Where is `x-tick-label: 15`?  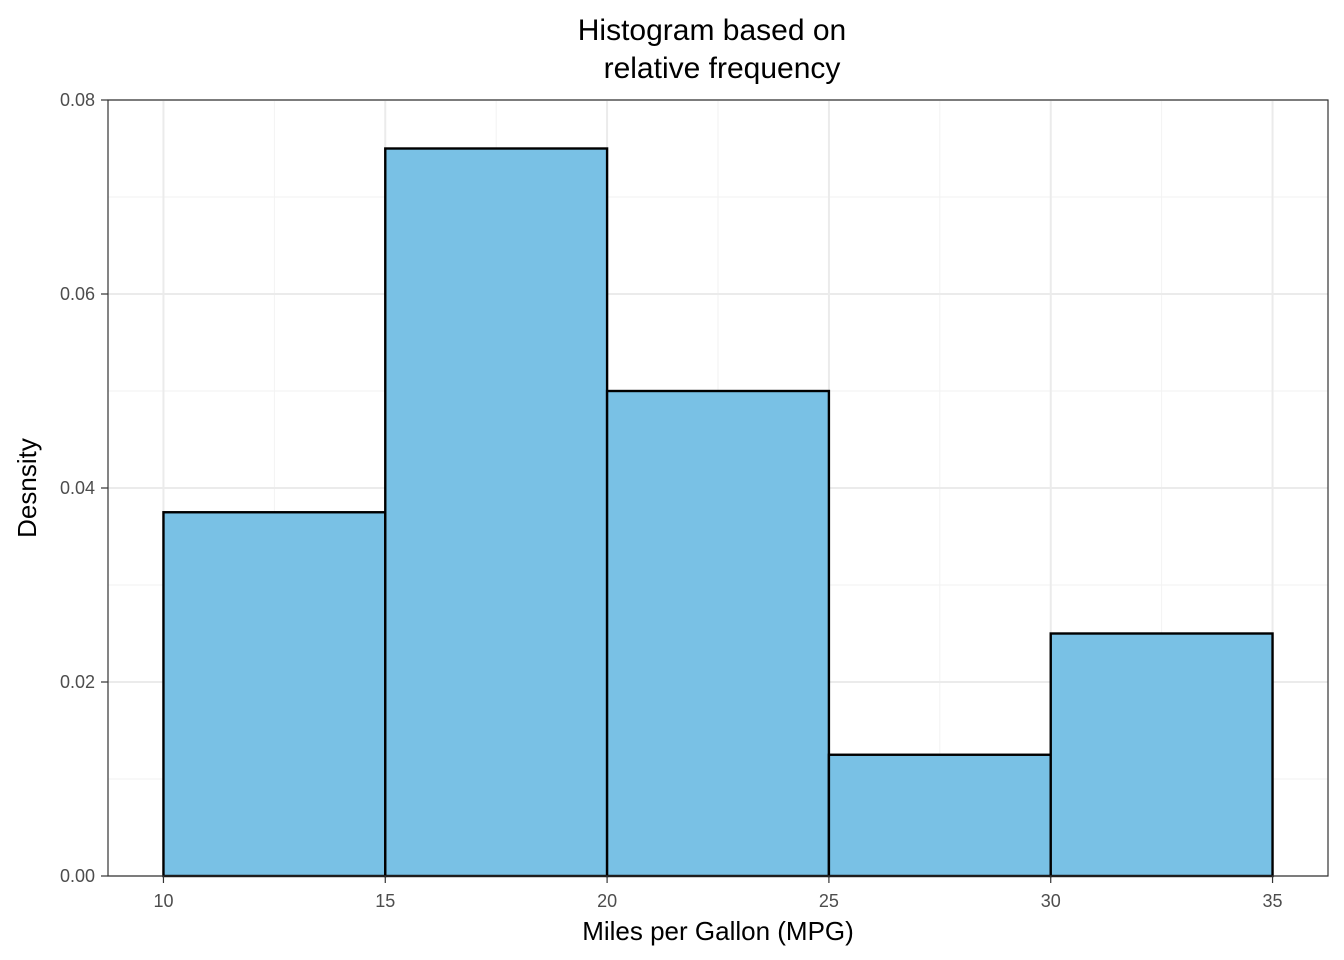 x-tick-label: 15 is located at coordinates (385, 901).